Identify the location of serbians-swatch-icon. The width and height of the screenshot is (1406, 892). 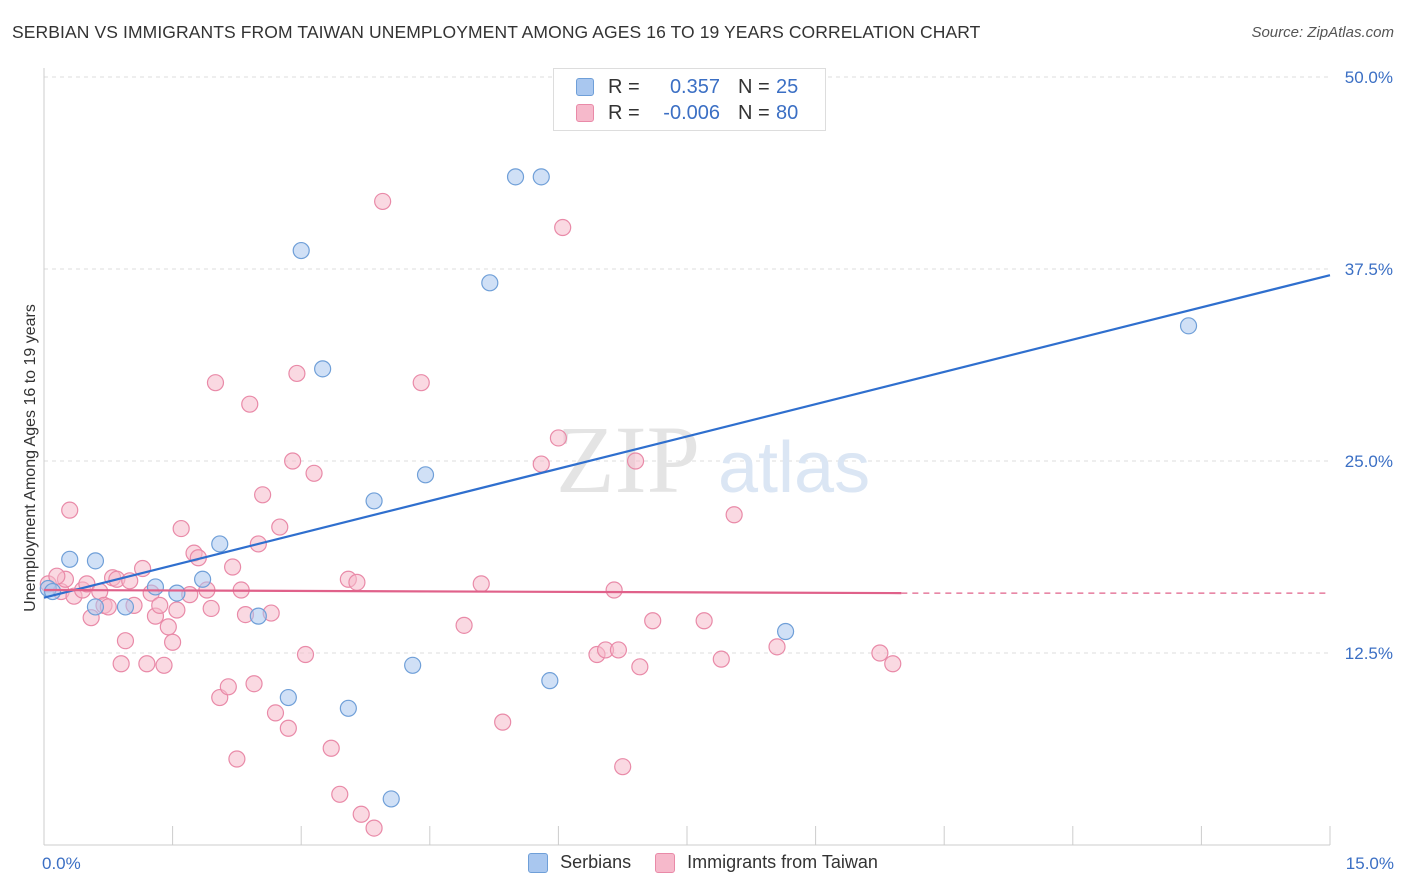
(585, 87).